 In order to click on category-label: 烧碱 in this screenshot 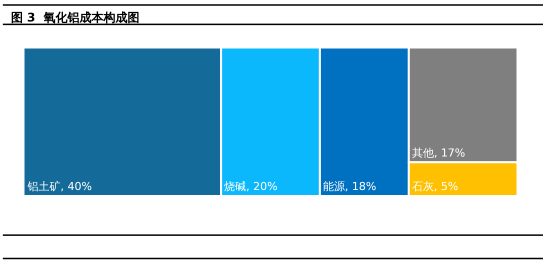, I will do `click(235, 186)`.